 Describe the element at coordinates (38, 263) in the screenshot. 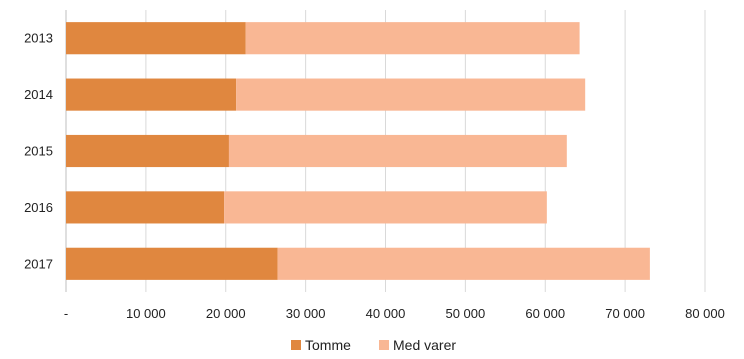

I see `category-label: 2017` at that location.